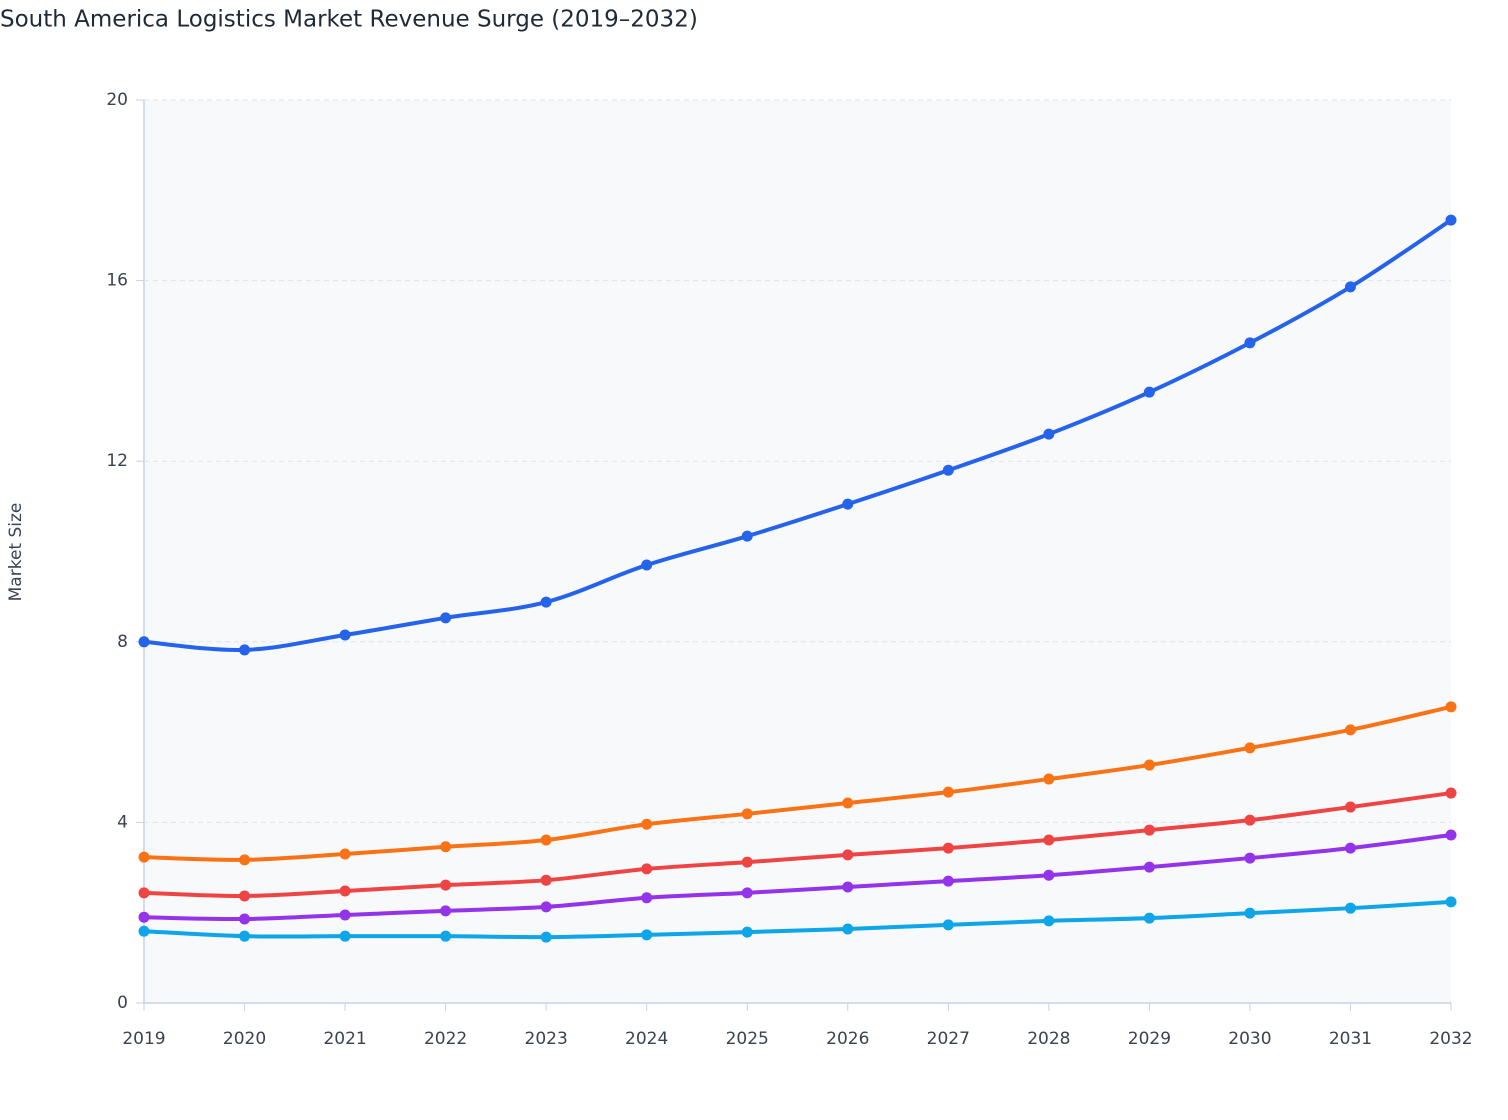  Describe the element at coordinates (122, 822) in the screenshot. I see `y-tick-label: 4` at that location.